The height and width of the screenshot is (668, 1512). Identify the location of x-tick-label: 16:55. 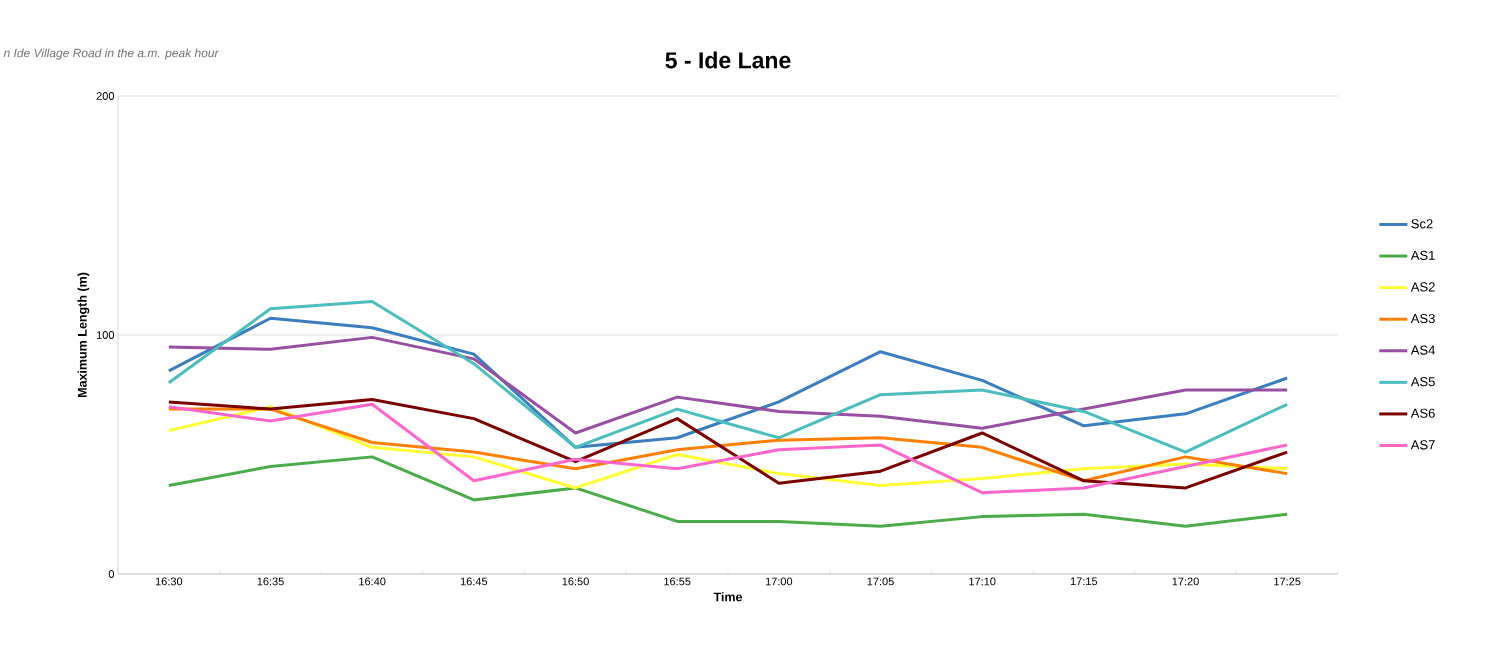
(677, 581).